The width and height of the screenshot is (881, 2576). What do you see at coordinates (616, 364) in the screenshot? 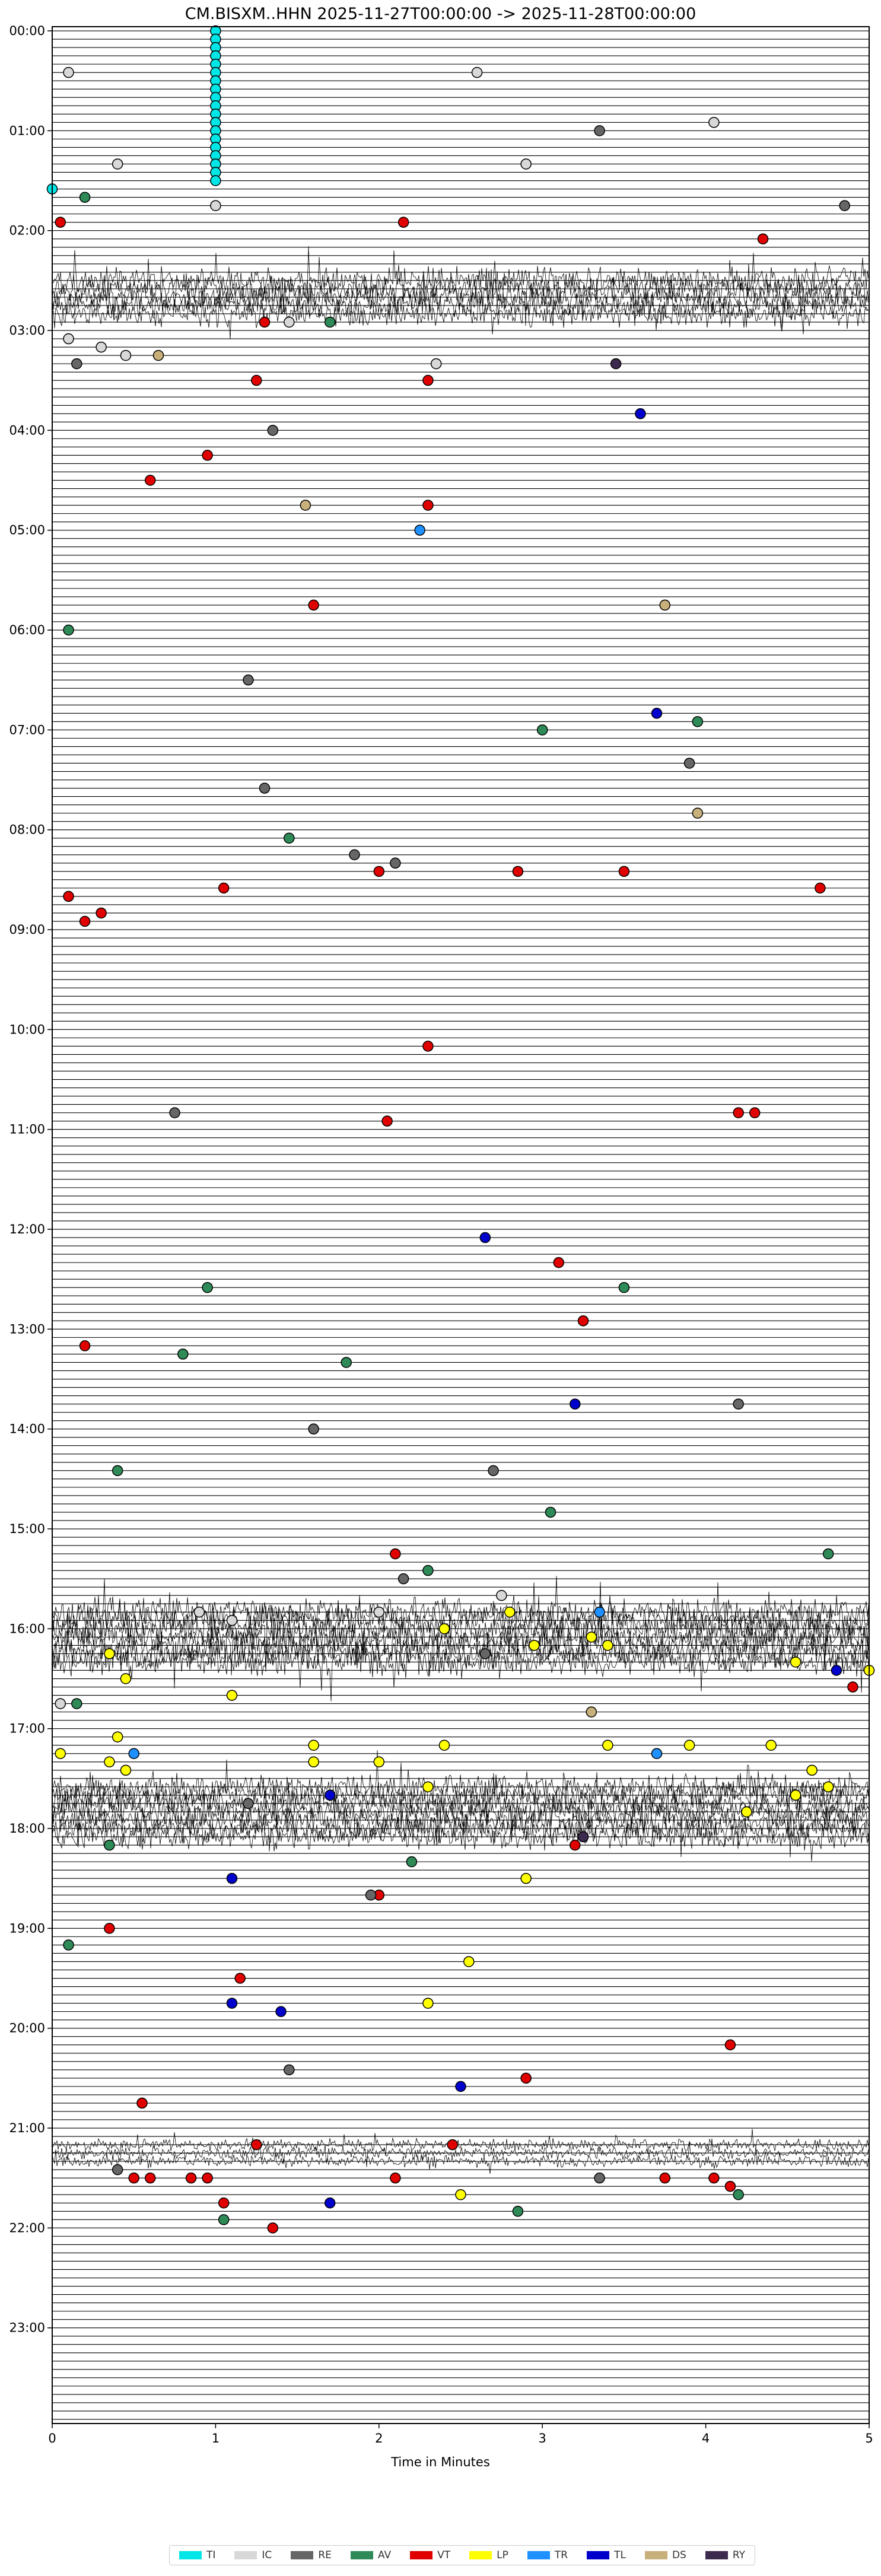
I see `event-marker-RY` at bounding box center [616, 364].